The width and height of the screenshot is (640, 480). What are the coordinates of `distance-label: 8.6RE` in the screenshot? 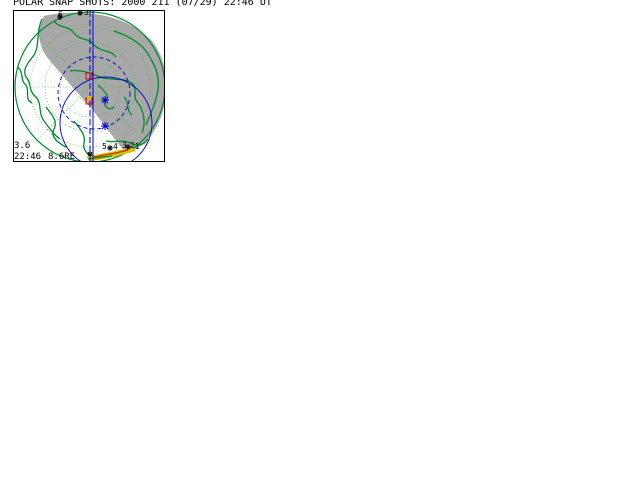 It's located at (61, 157).